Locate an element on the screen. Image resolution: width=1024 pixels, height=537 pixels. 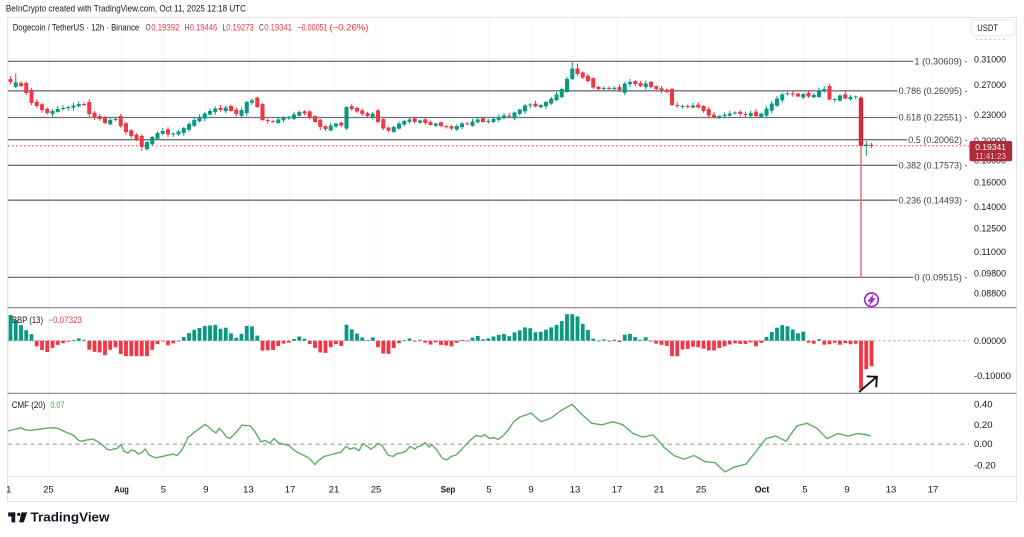
svg-text:Dogecoin / TetherUS · 12h · Bi: Dogecoin / TetherUS · 12h · Binance is located at coordinates (76, 28).